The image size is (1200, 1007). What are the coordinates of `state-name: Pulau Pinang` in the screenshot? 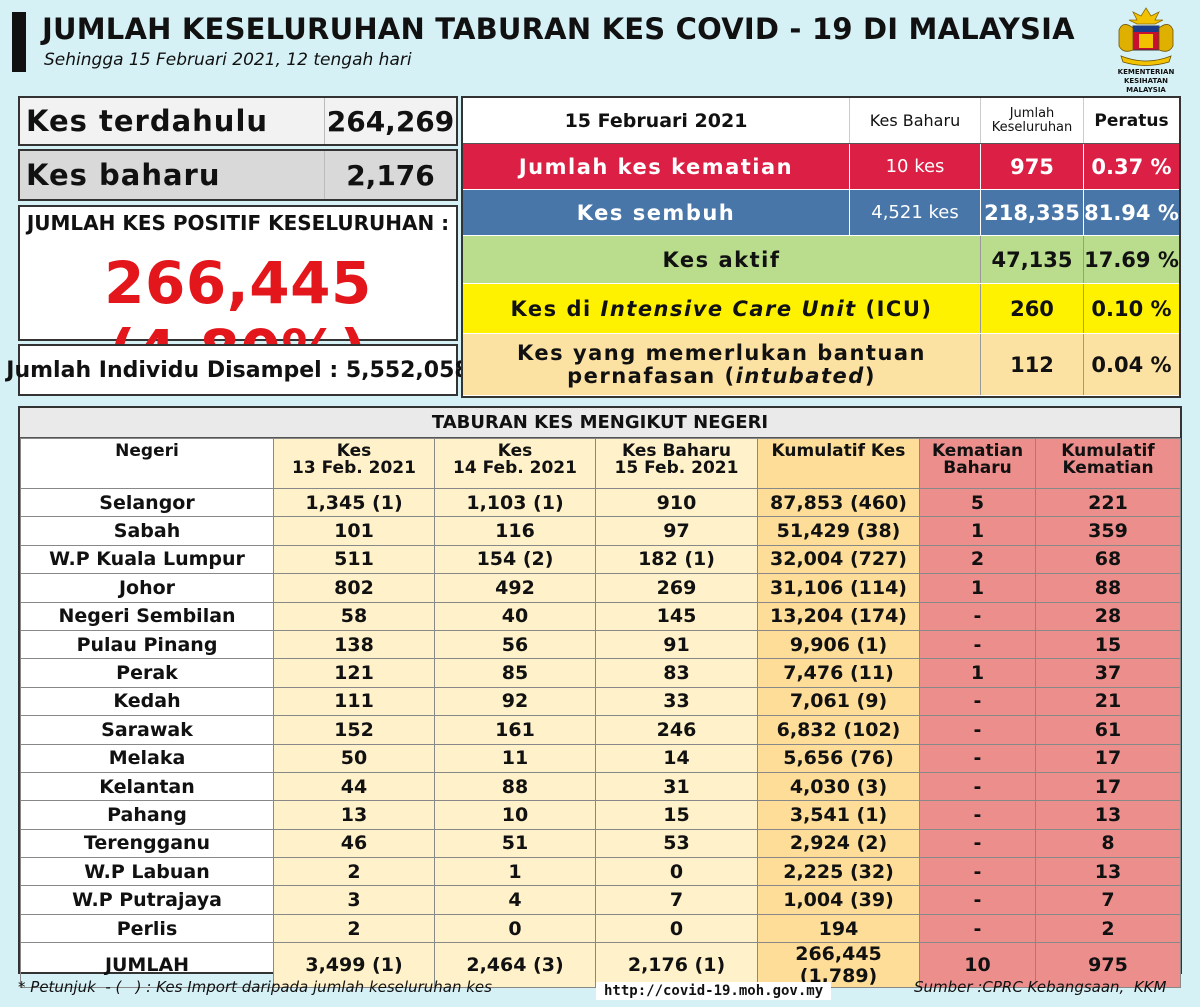 It's located at (147, 644).